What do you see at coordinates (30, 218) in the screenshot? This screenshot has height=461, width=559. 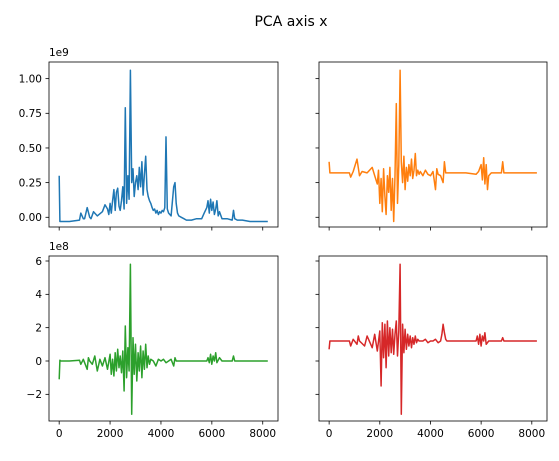 I see `y-tick-label: 0.00` at bounding box center [30, 218].